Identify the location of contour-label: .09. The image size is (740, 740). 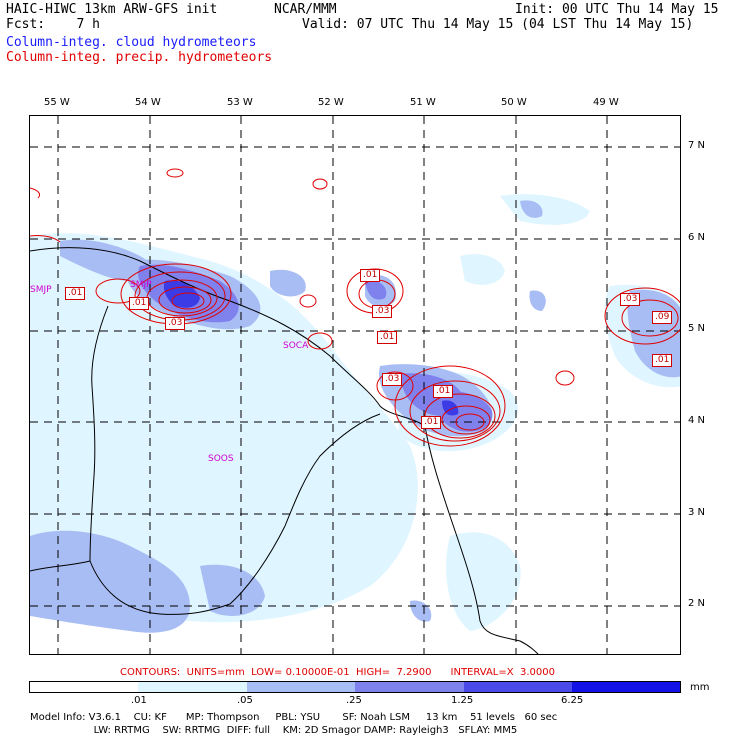
(662, 317).